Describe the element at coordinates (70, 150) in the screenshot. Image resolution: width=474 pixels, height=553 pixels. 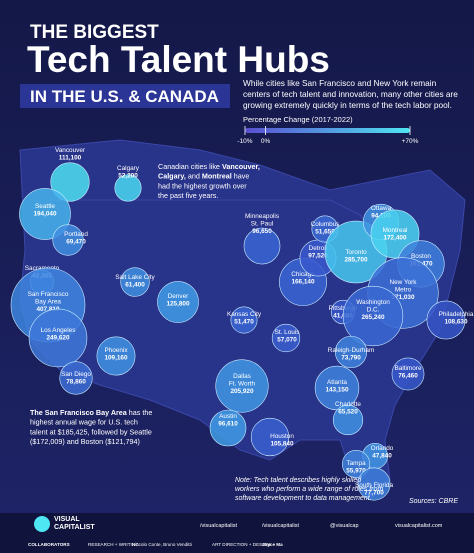
I see `city-name: Vancouver` at that location.